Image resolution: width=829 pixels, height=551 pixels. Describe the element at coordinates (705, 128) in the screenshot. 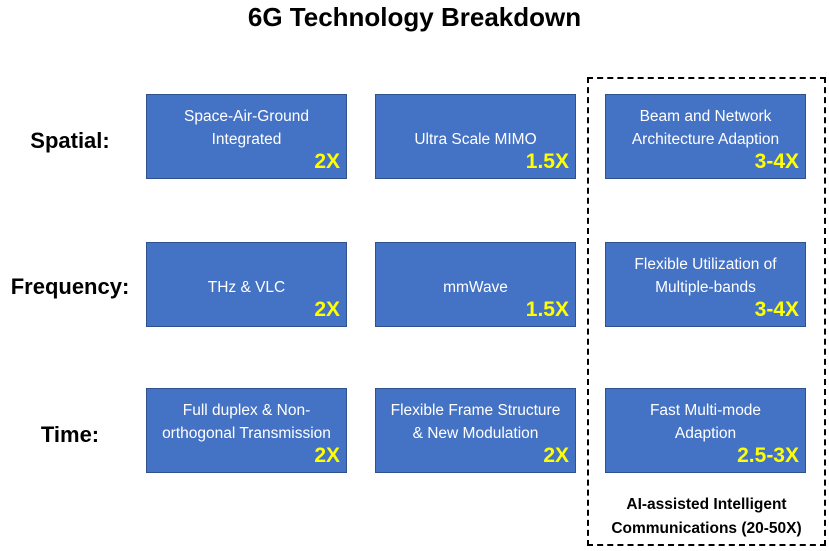

I see `tech-box-text: Beam and Network Architecture Adaption` at that location.